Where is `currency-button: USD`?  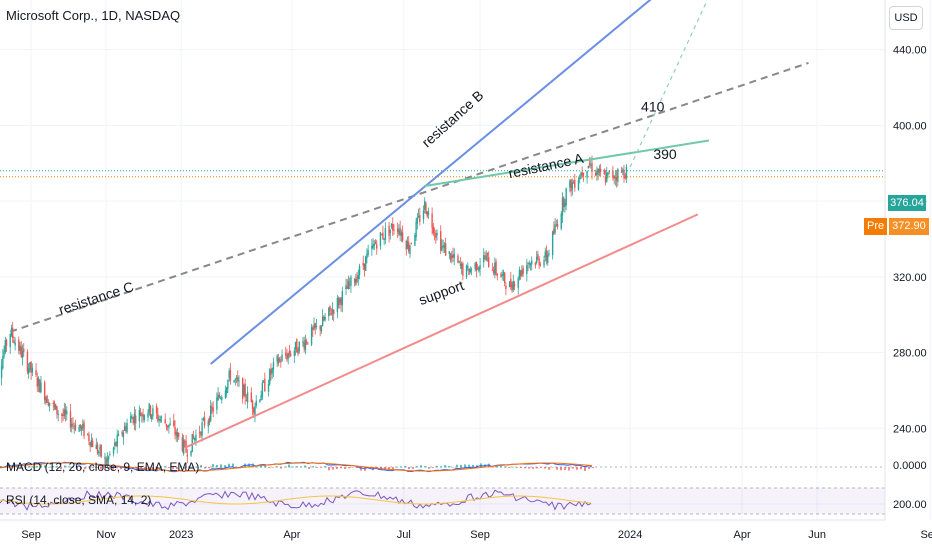
currency-button: USD is located at coordinates (906, 18).